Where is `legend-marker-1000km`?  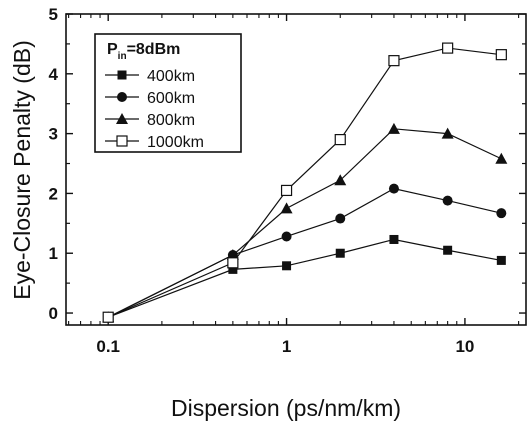
legend-marker-1000km is located at coordinates (122, 141).